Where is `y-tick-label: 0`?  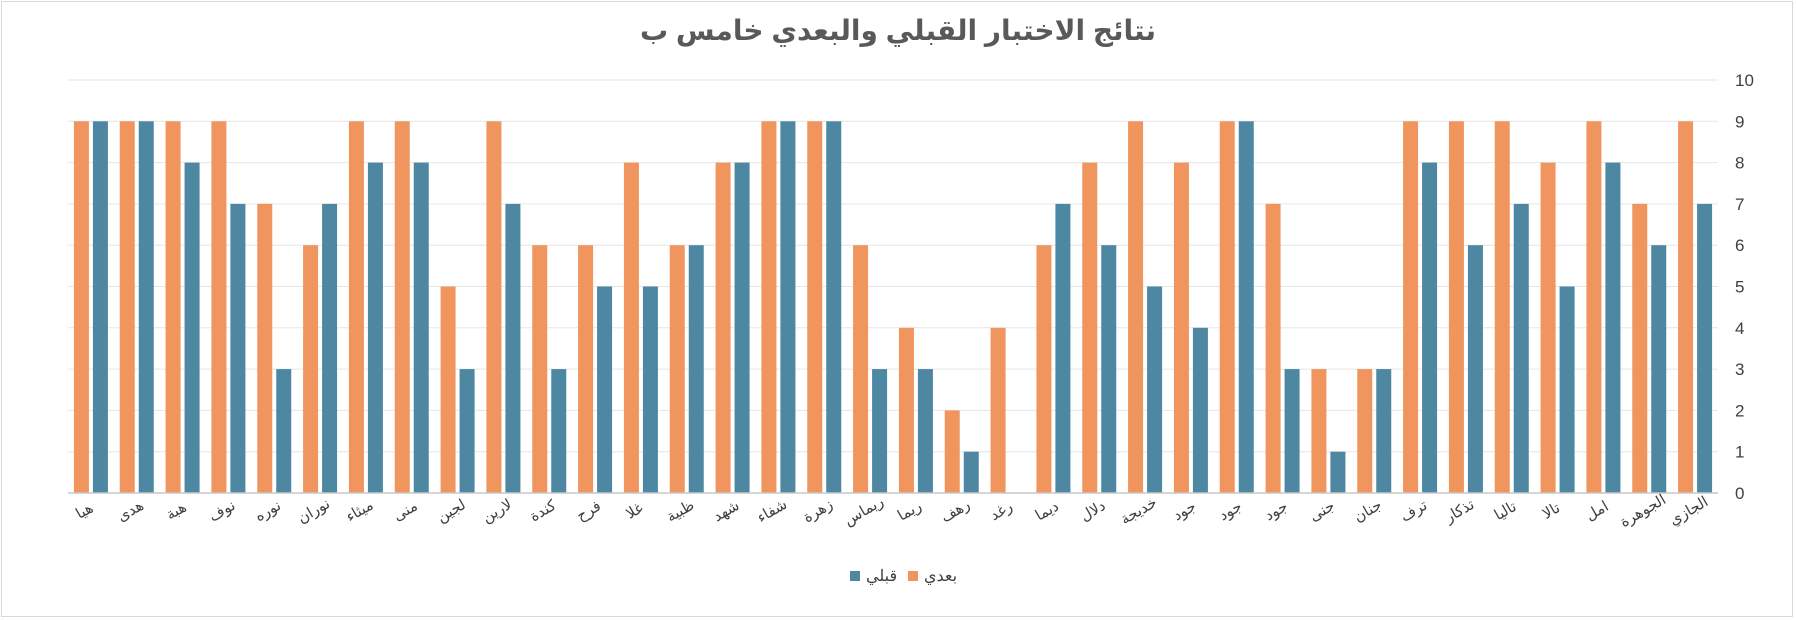
y-tick-label: 0 is located at coordinates (1739, 493).